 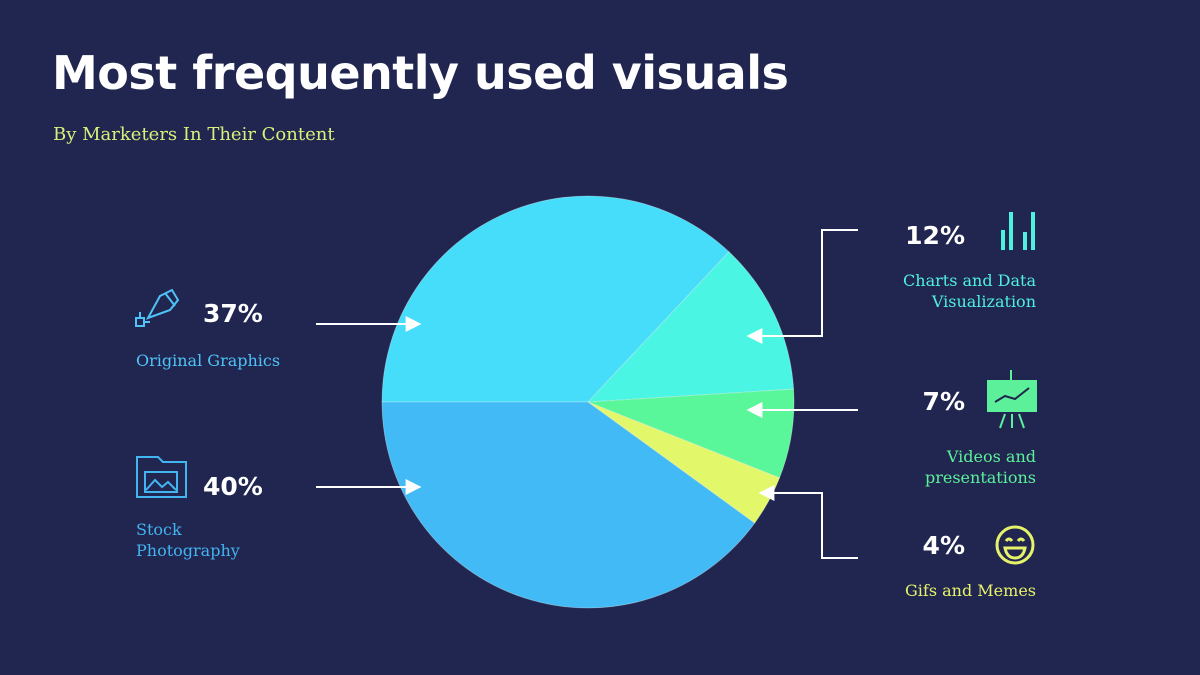 I want to click on value-label: 40%, so click(x=233, y=486).